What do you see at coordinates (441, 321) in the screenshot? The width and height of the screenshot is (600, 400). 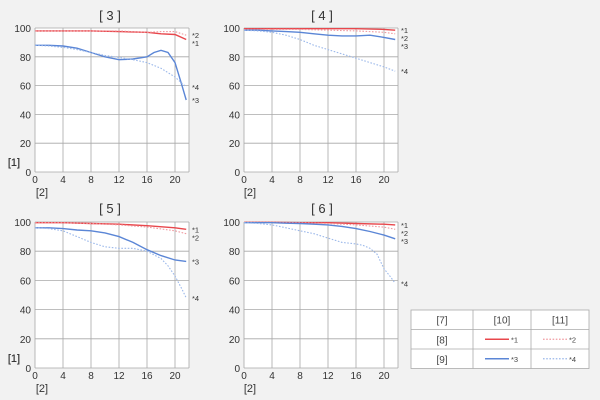 I see `legend-header-cell: [7]` at bounding box center [441, 321].